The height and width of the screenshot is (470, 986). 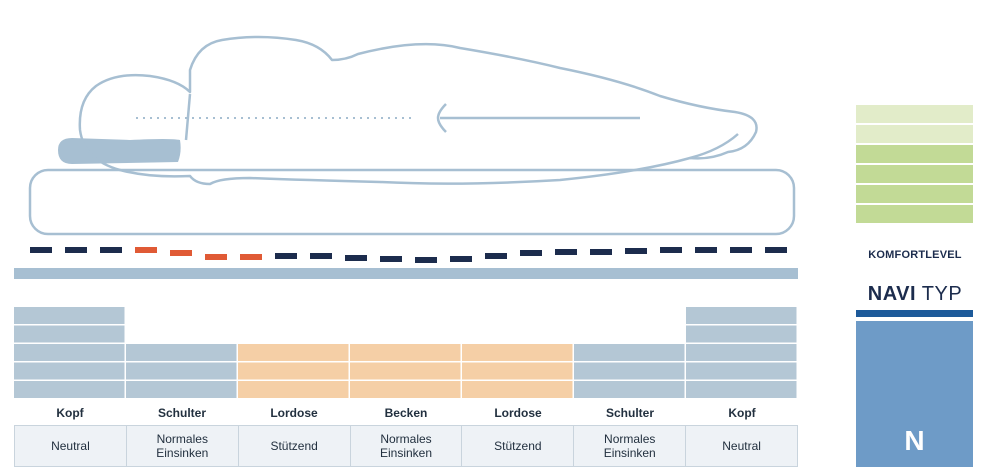 What do you see at coordinates (714, 146) in the screenshot?
I see `knee-line` at bounding box center [714, 146].